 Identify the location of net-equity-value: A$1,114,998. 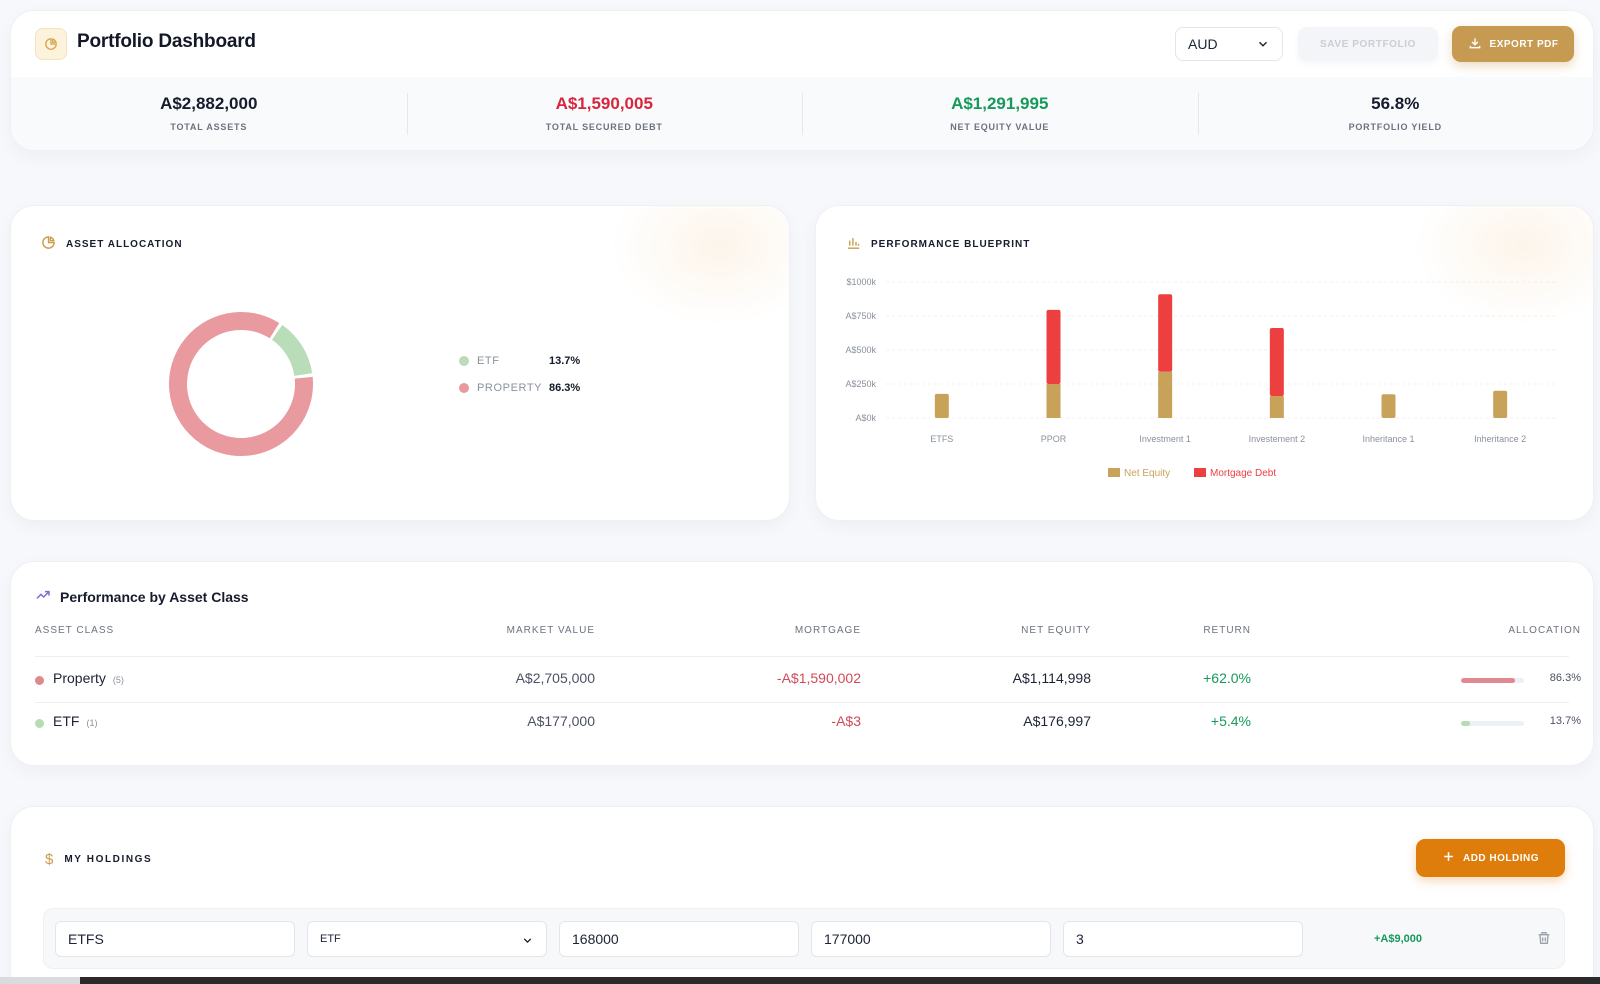
(1051, 678).